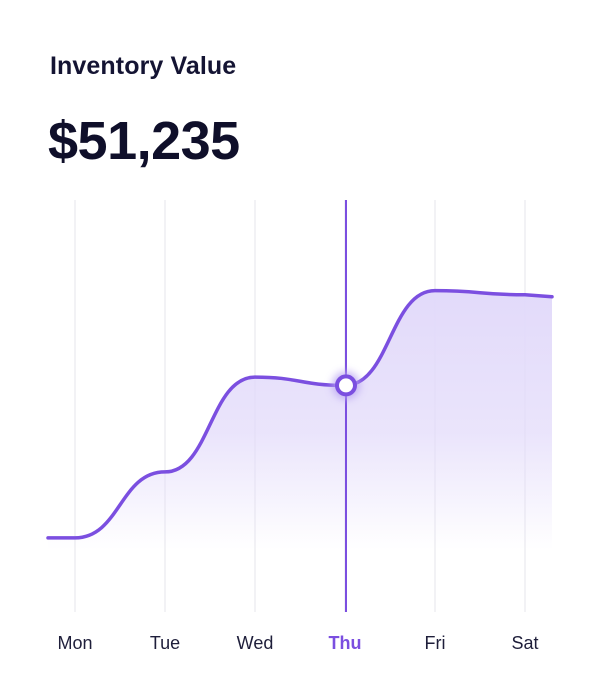 This screenshot has width=600, height=700. What do you see at coordinates (143, 66) in the screenshot?
I see `card-title: Inventory Value` at bounding box center [143, 66].